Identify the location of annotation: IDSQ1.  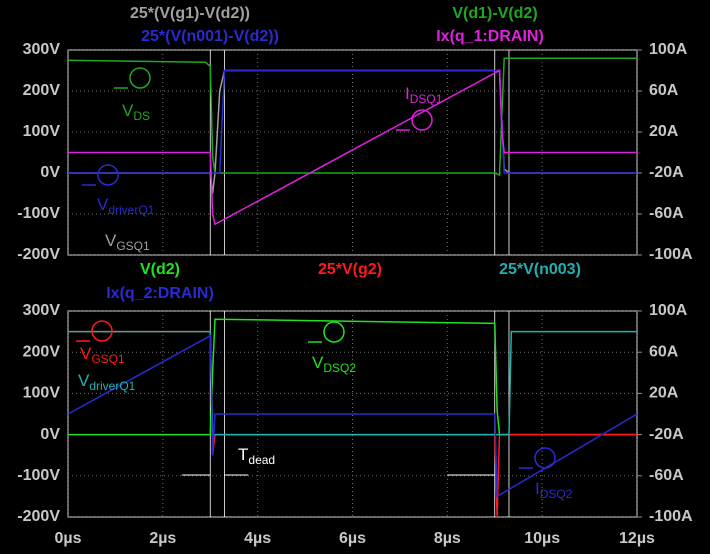
(424, 95).